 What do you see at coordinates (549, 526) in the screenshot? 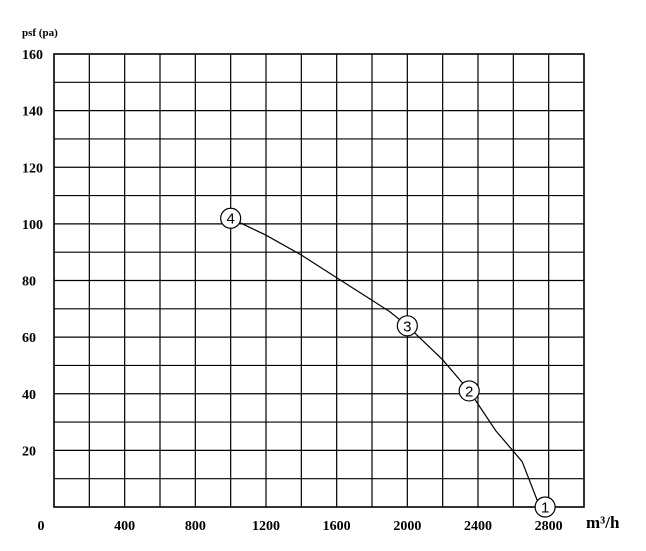
I see `x-tick-label-2800: 2800` at bounding box center [549, 526].